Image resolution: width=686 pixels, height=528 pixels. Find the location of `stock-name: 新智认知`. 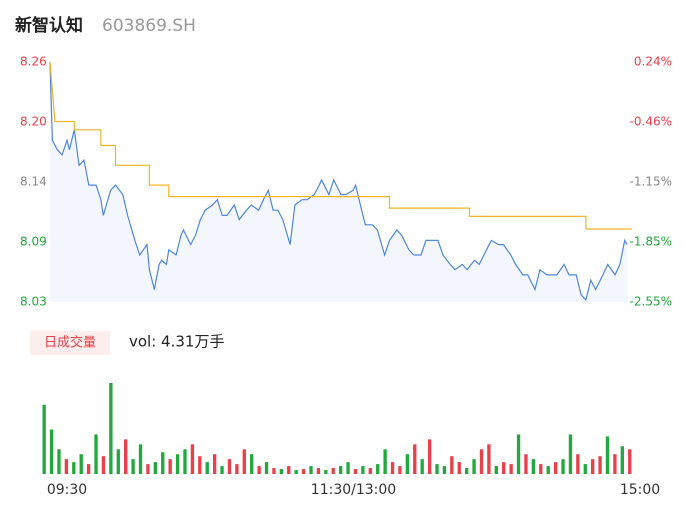

stock-name: 新智认知 is located at coordinates (49, 25).